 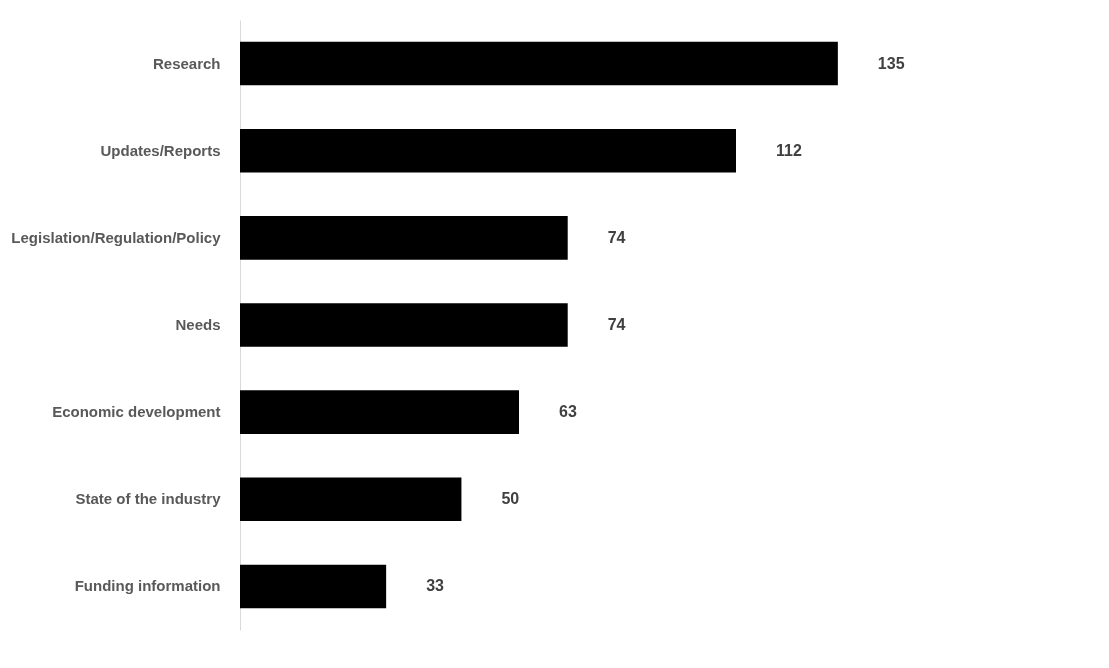 What do you see at coordinates (510, 499) in the screenshot?
I see `data-label: 50` at bounding box center [510, 499].